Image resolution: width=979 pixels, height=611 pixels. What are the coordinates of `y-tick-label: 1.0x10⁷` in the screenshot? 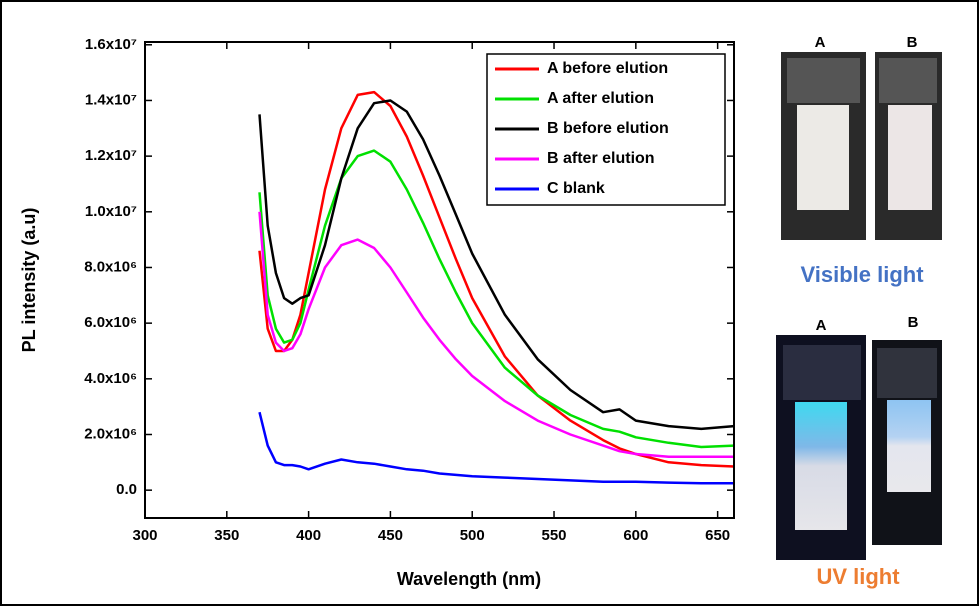 It's located at (111, 211).